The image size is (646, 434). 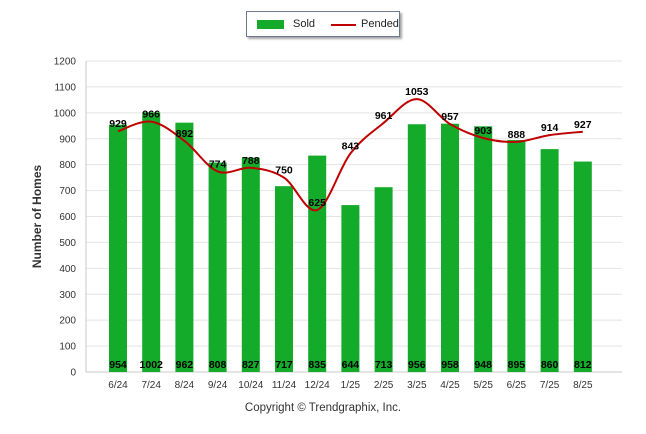 I want to click on y-tick-label: 400, so click(x=67, y=269).